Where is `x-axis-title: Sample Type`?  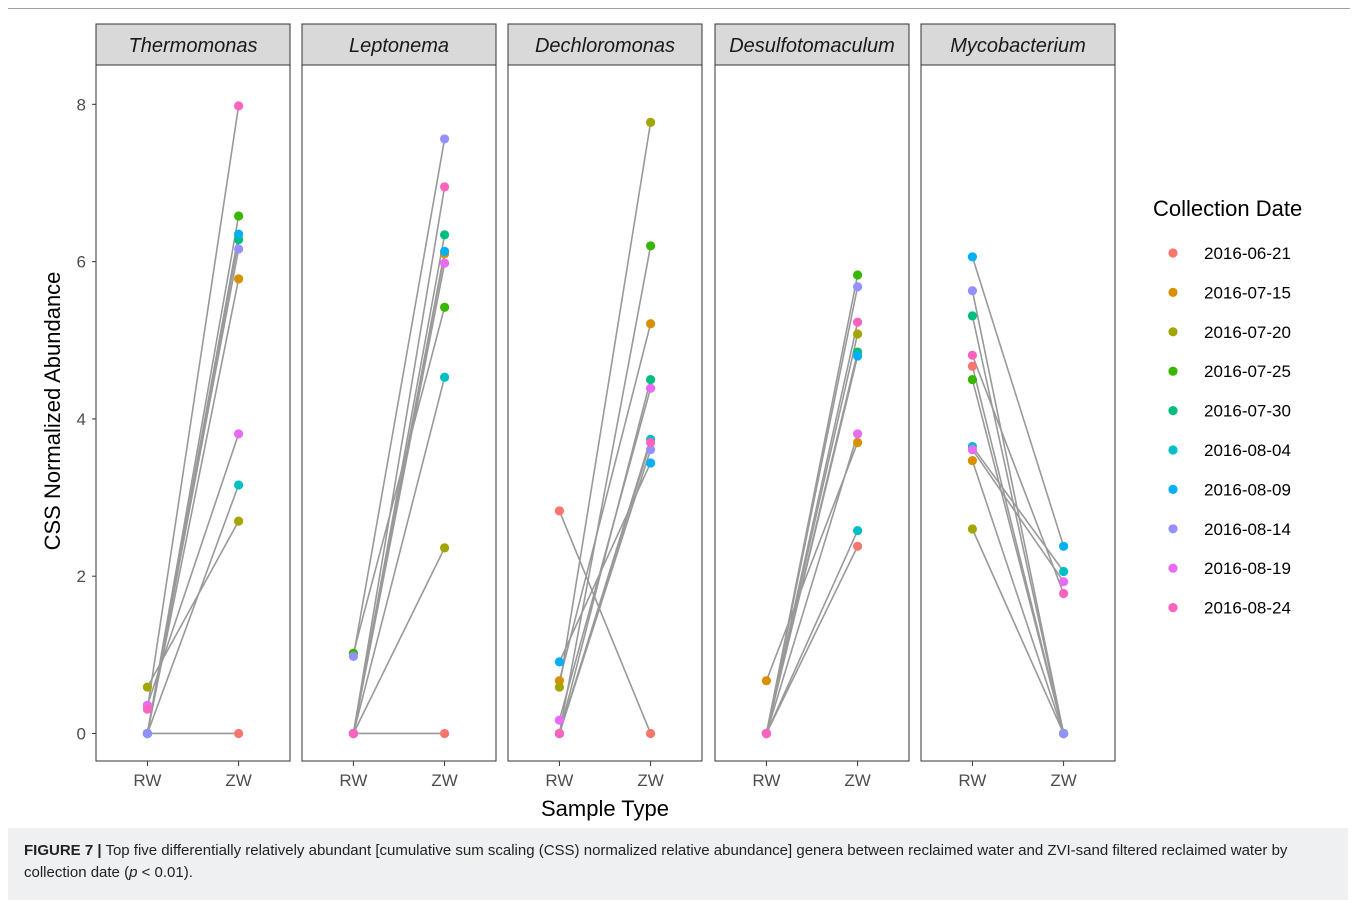
x-axis-title: Sample Type is located at coordinates (605, 808).